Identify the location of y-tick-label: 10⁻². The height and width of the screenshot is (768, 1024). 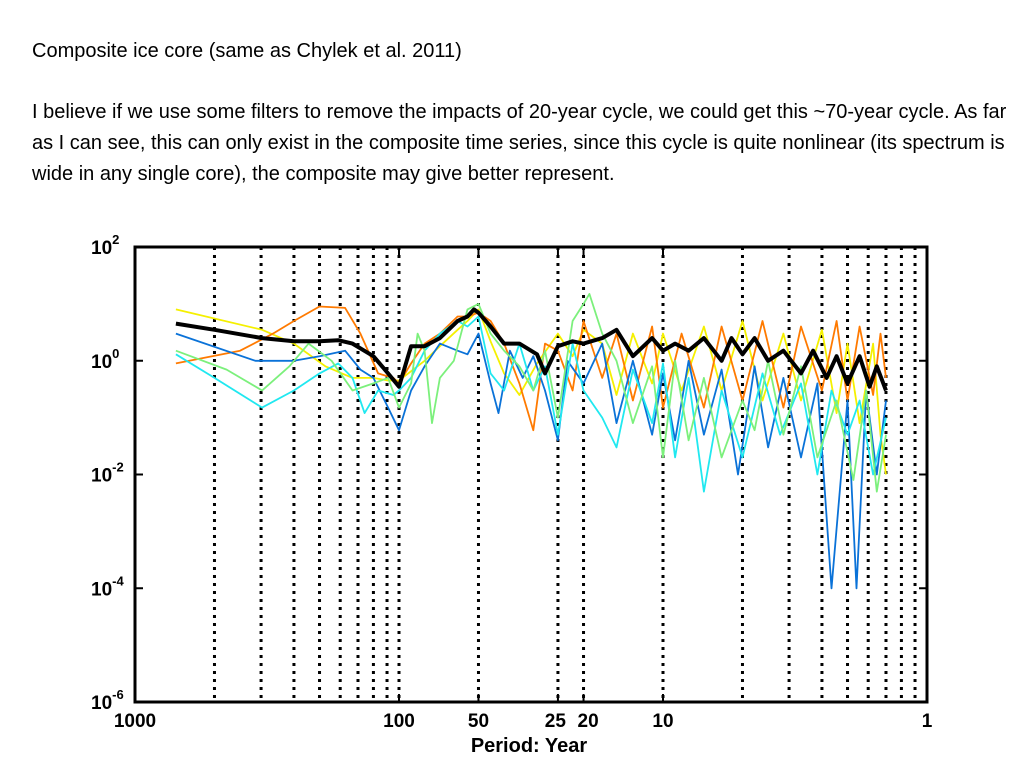
(107, 473).